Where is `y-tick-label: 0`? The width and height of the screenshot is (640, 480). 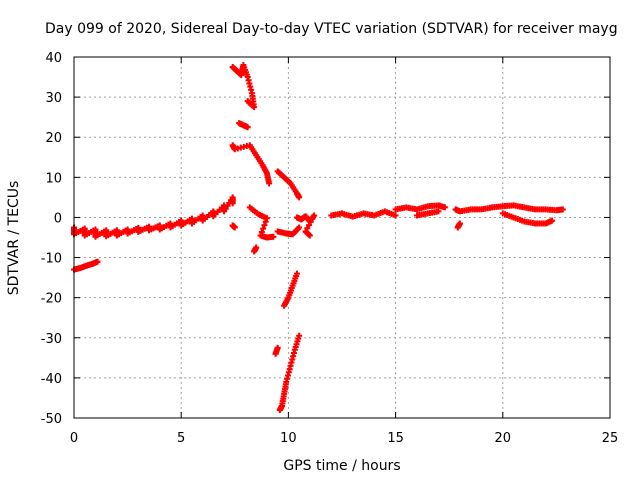 y-tick-label: 0 is located at coordinates (58, 218).